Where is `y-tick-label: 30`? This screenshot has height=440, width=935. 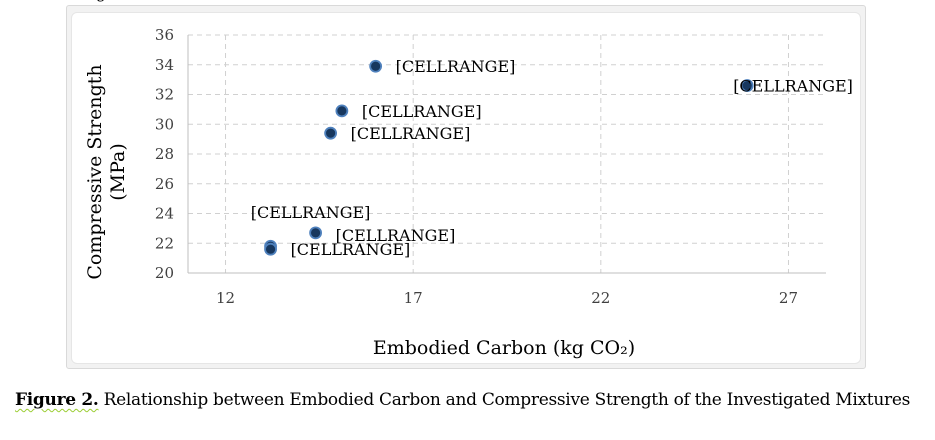 y-tick-label: 30 is located at coordinates (164, 124).